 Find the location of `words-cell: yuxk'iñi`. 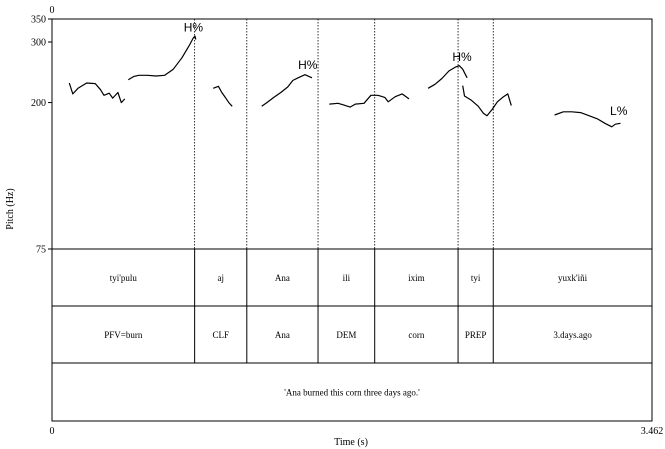

words-cell: yuxk'iñi is located at coordinates (573, 278).